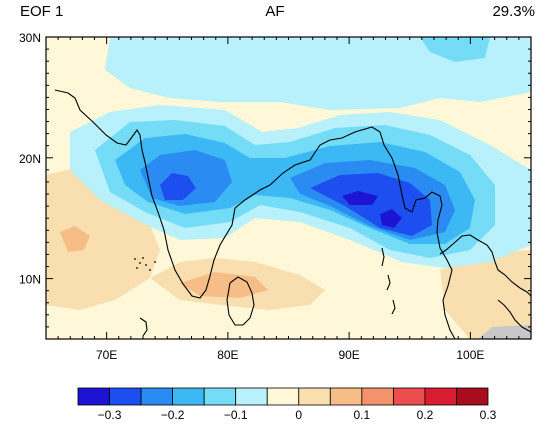 This screenshot has height=425, width=550. I want to click on colorbar-label: −0.2, so click(173, 415).